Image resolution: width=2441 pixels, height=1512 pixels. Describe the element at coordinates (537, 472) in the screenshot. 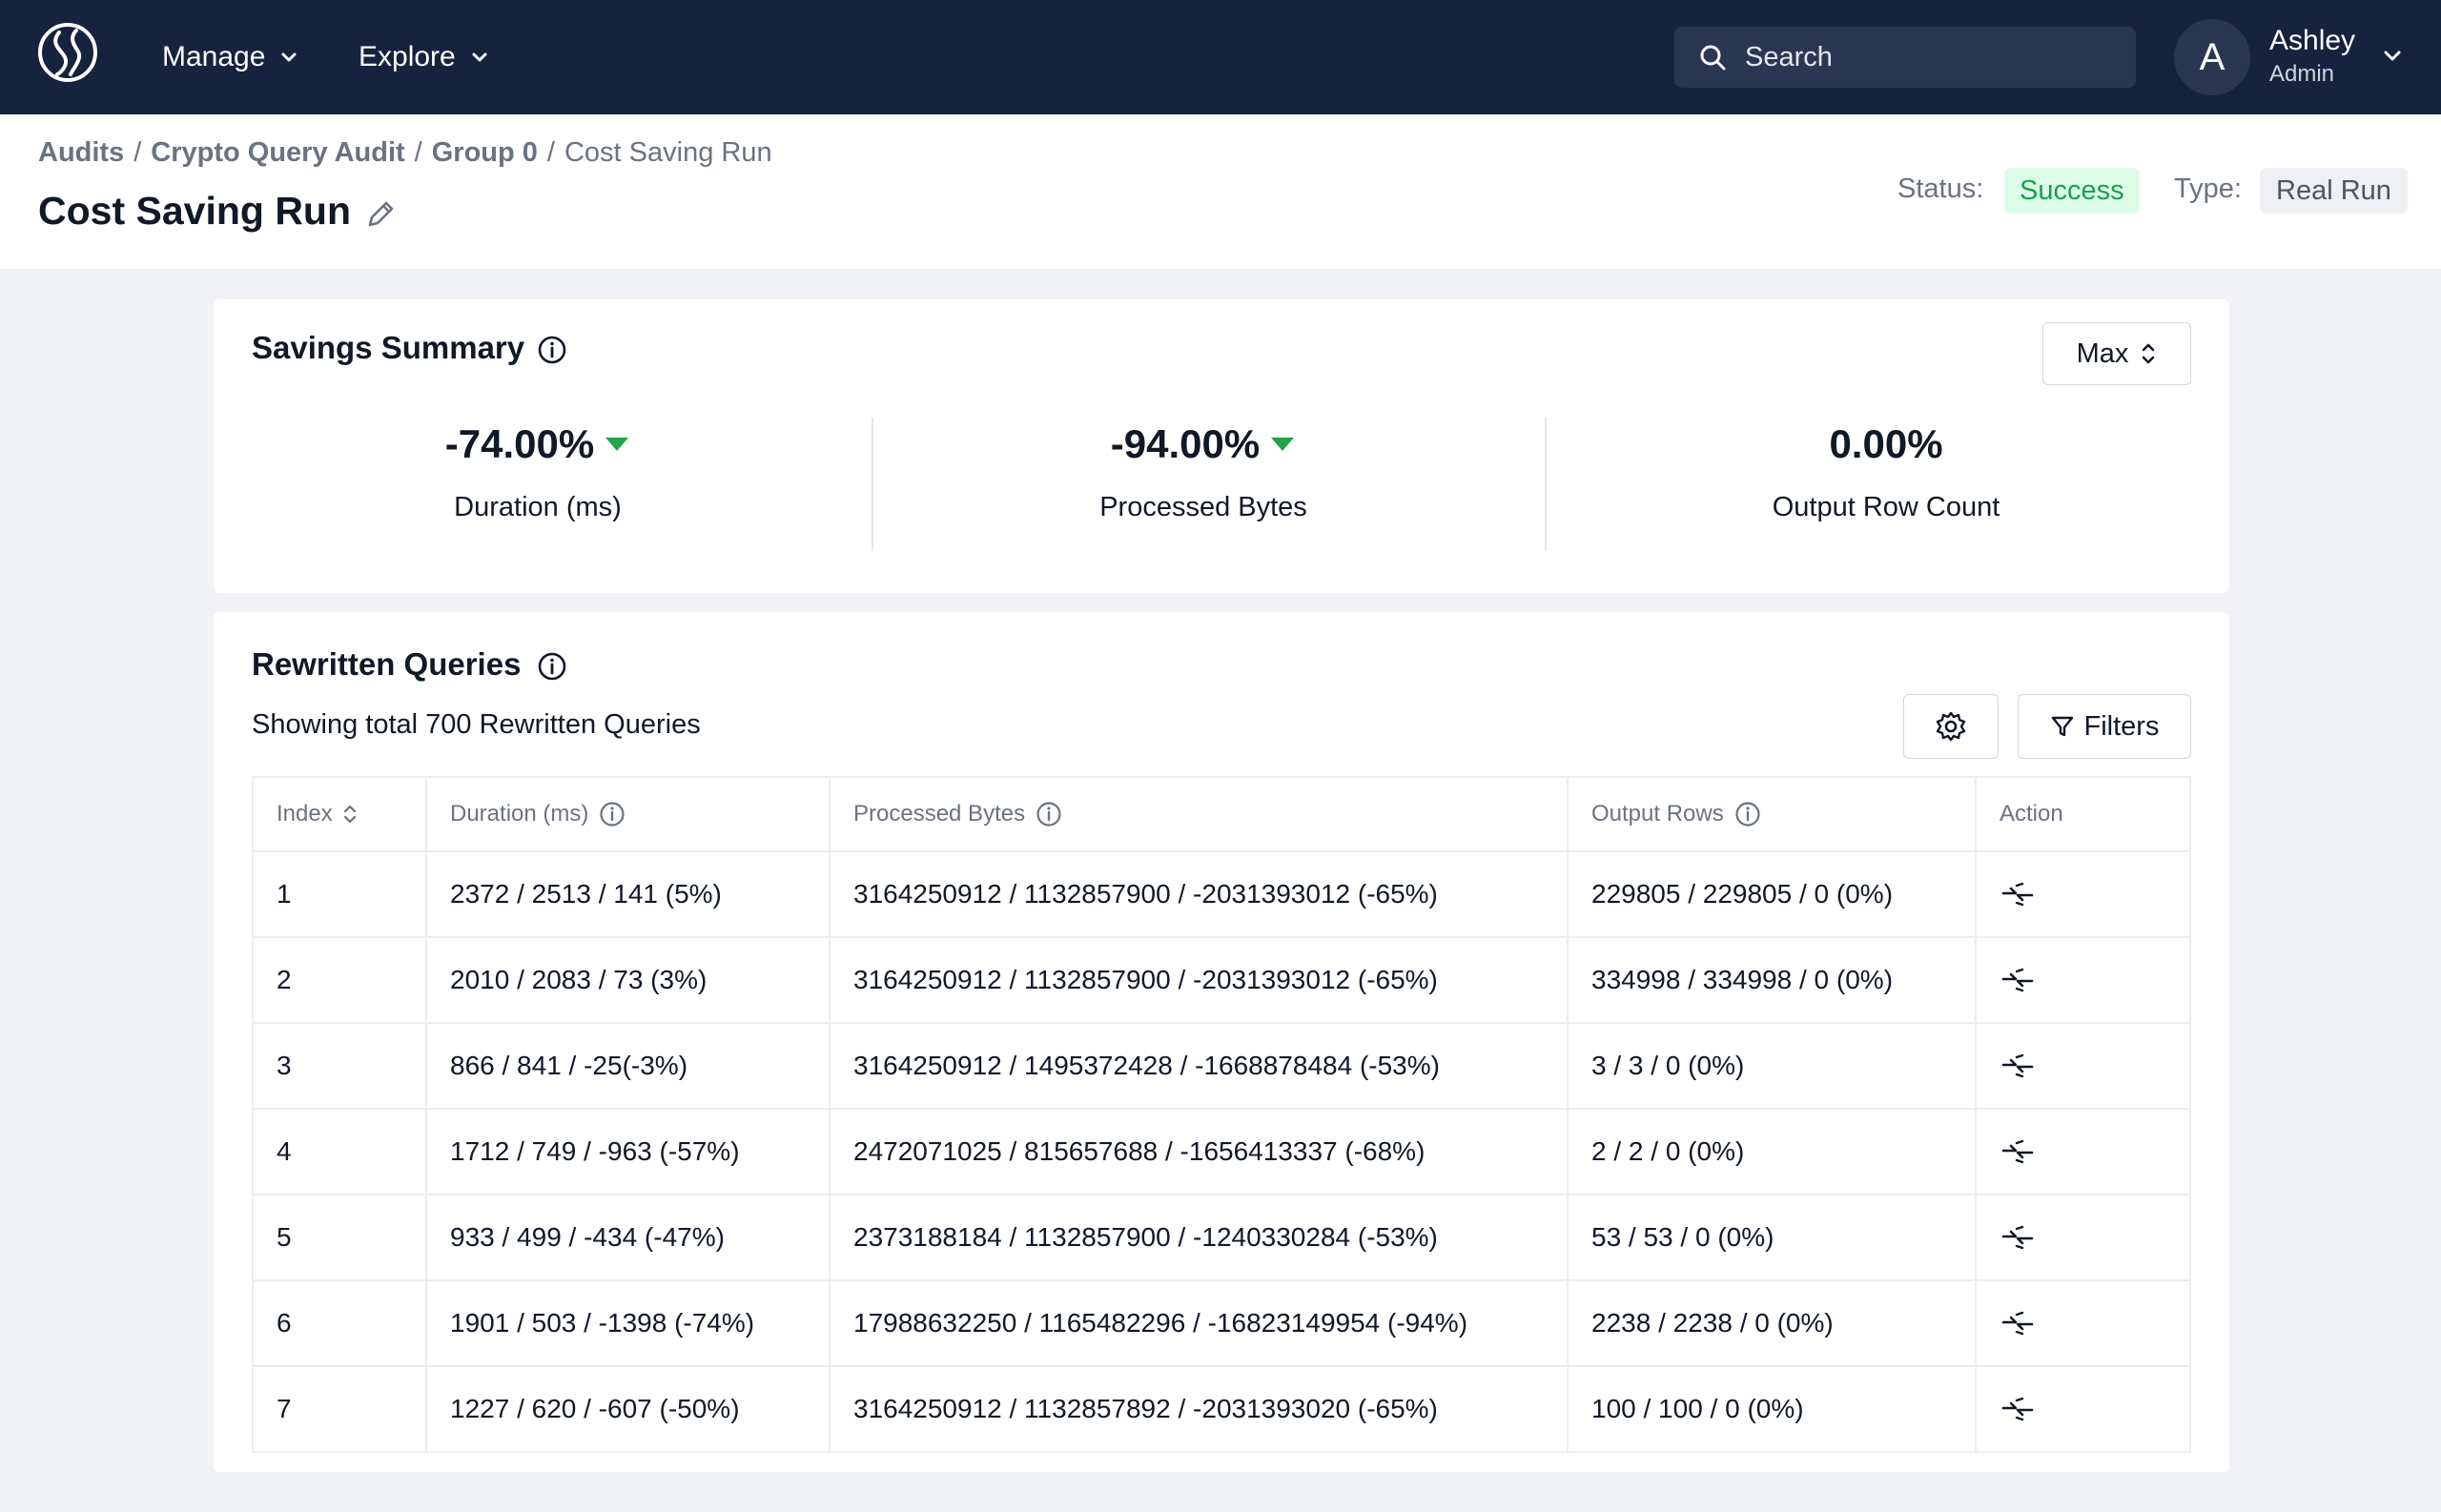

I see `metric-duration: -74.00% Duration (ms)` at that location.